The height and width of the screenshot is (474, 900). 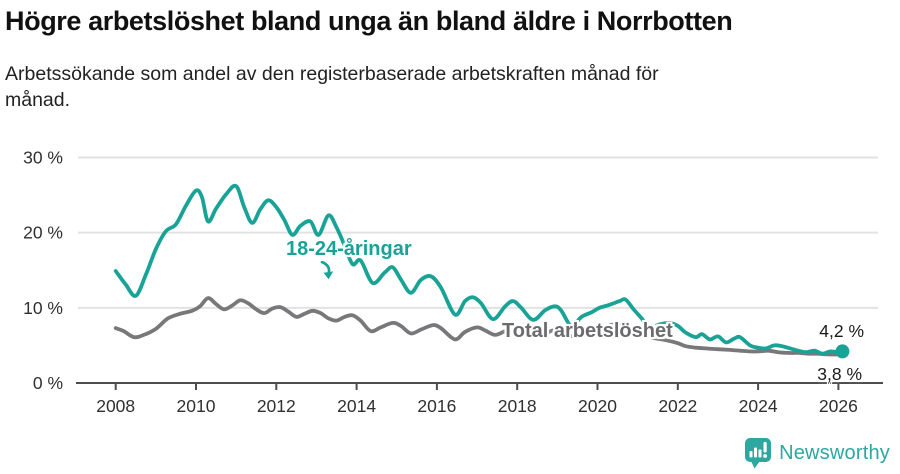 I want to click on x-tick-label: 2022, so click(x=677, y=406).